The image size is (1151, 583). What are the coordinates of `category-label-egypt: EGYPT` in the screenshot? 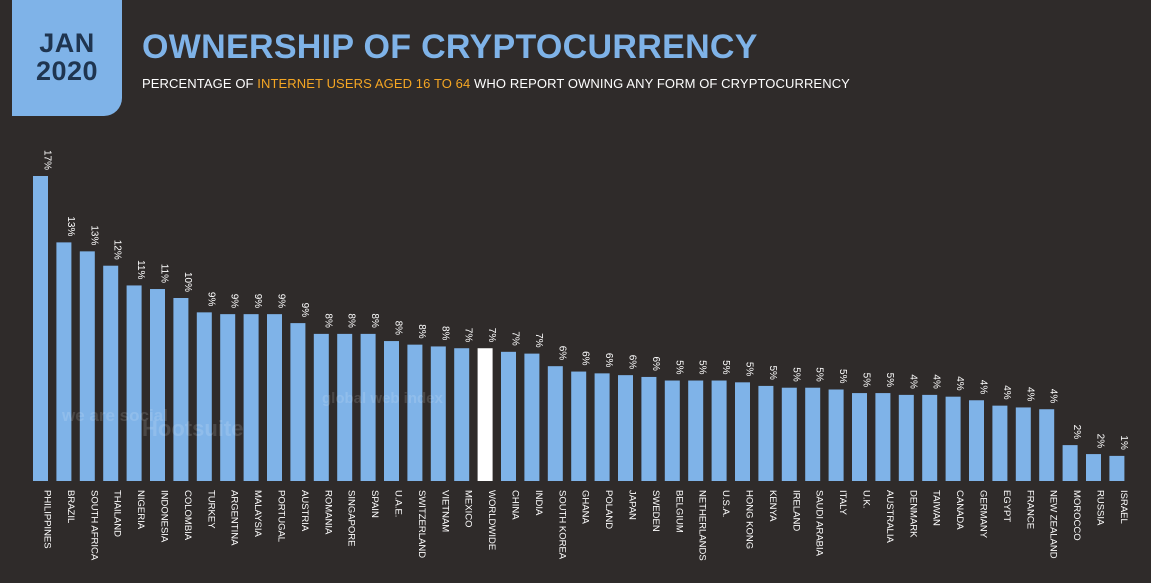 It's located at (1006, 506).